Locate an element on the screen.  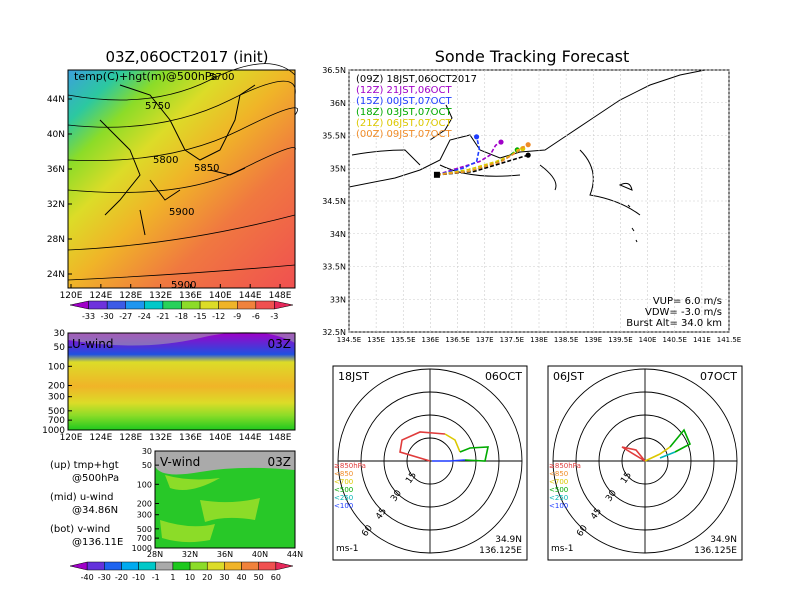
track-y-tick-label: 36N is located at coordinates (338, 103).